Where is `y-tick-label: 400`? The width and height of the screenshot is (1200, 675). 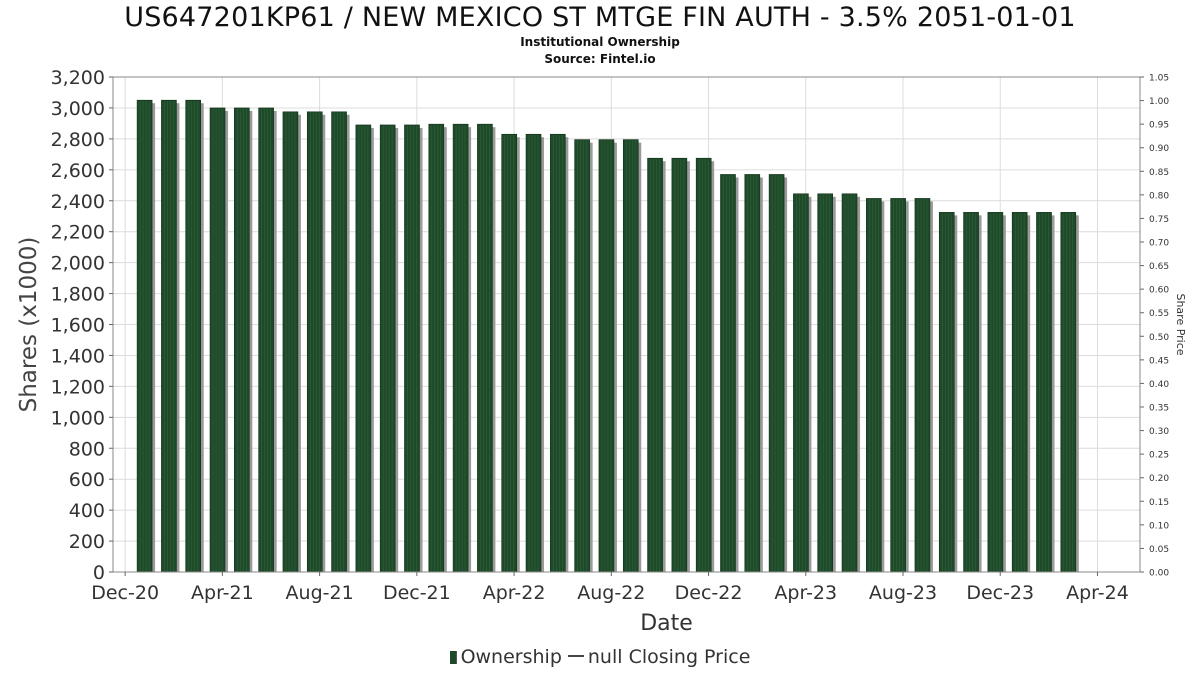 y-tick-label: 400 is located at coordinates (87, 511).